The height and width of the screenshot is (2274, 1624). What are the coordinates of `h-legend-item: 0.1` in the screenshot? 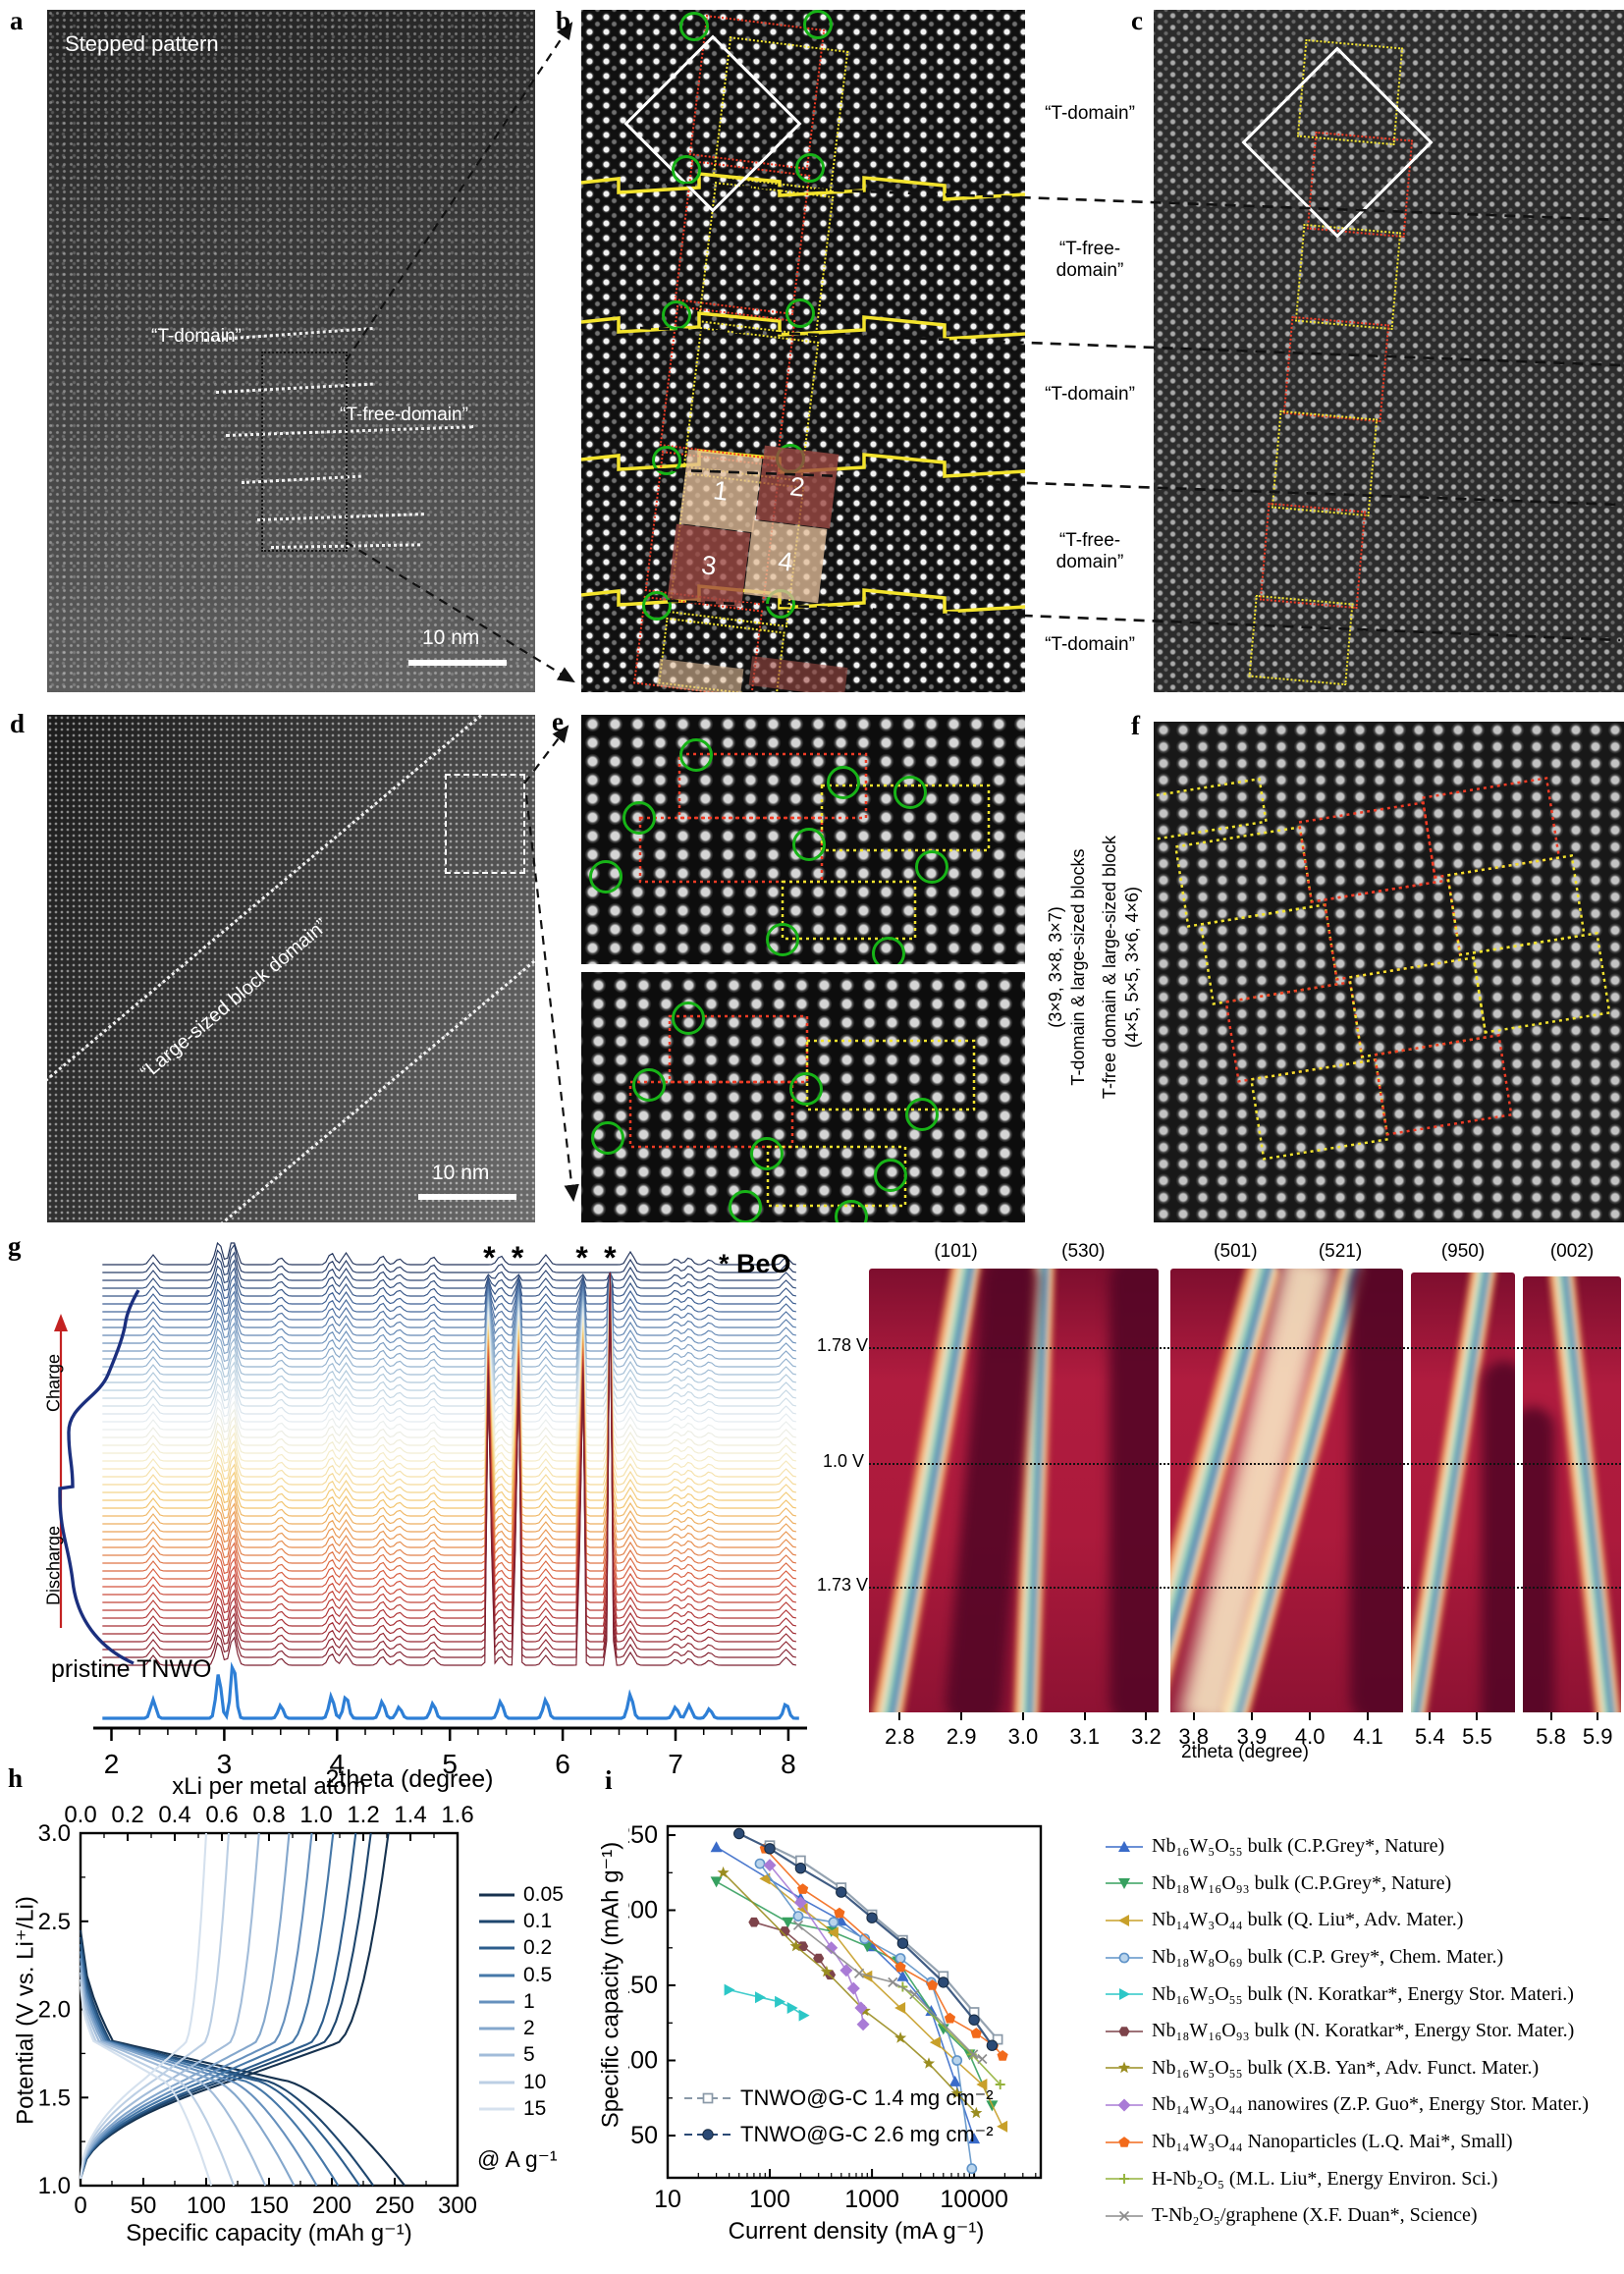 It's located at (520, 1921).